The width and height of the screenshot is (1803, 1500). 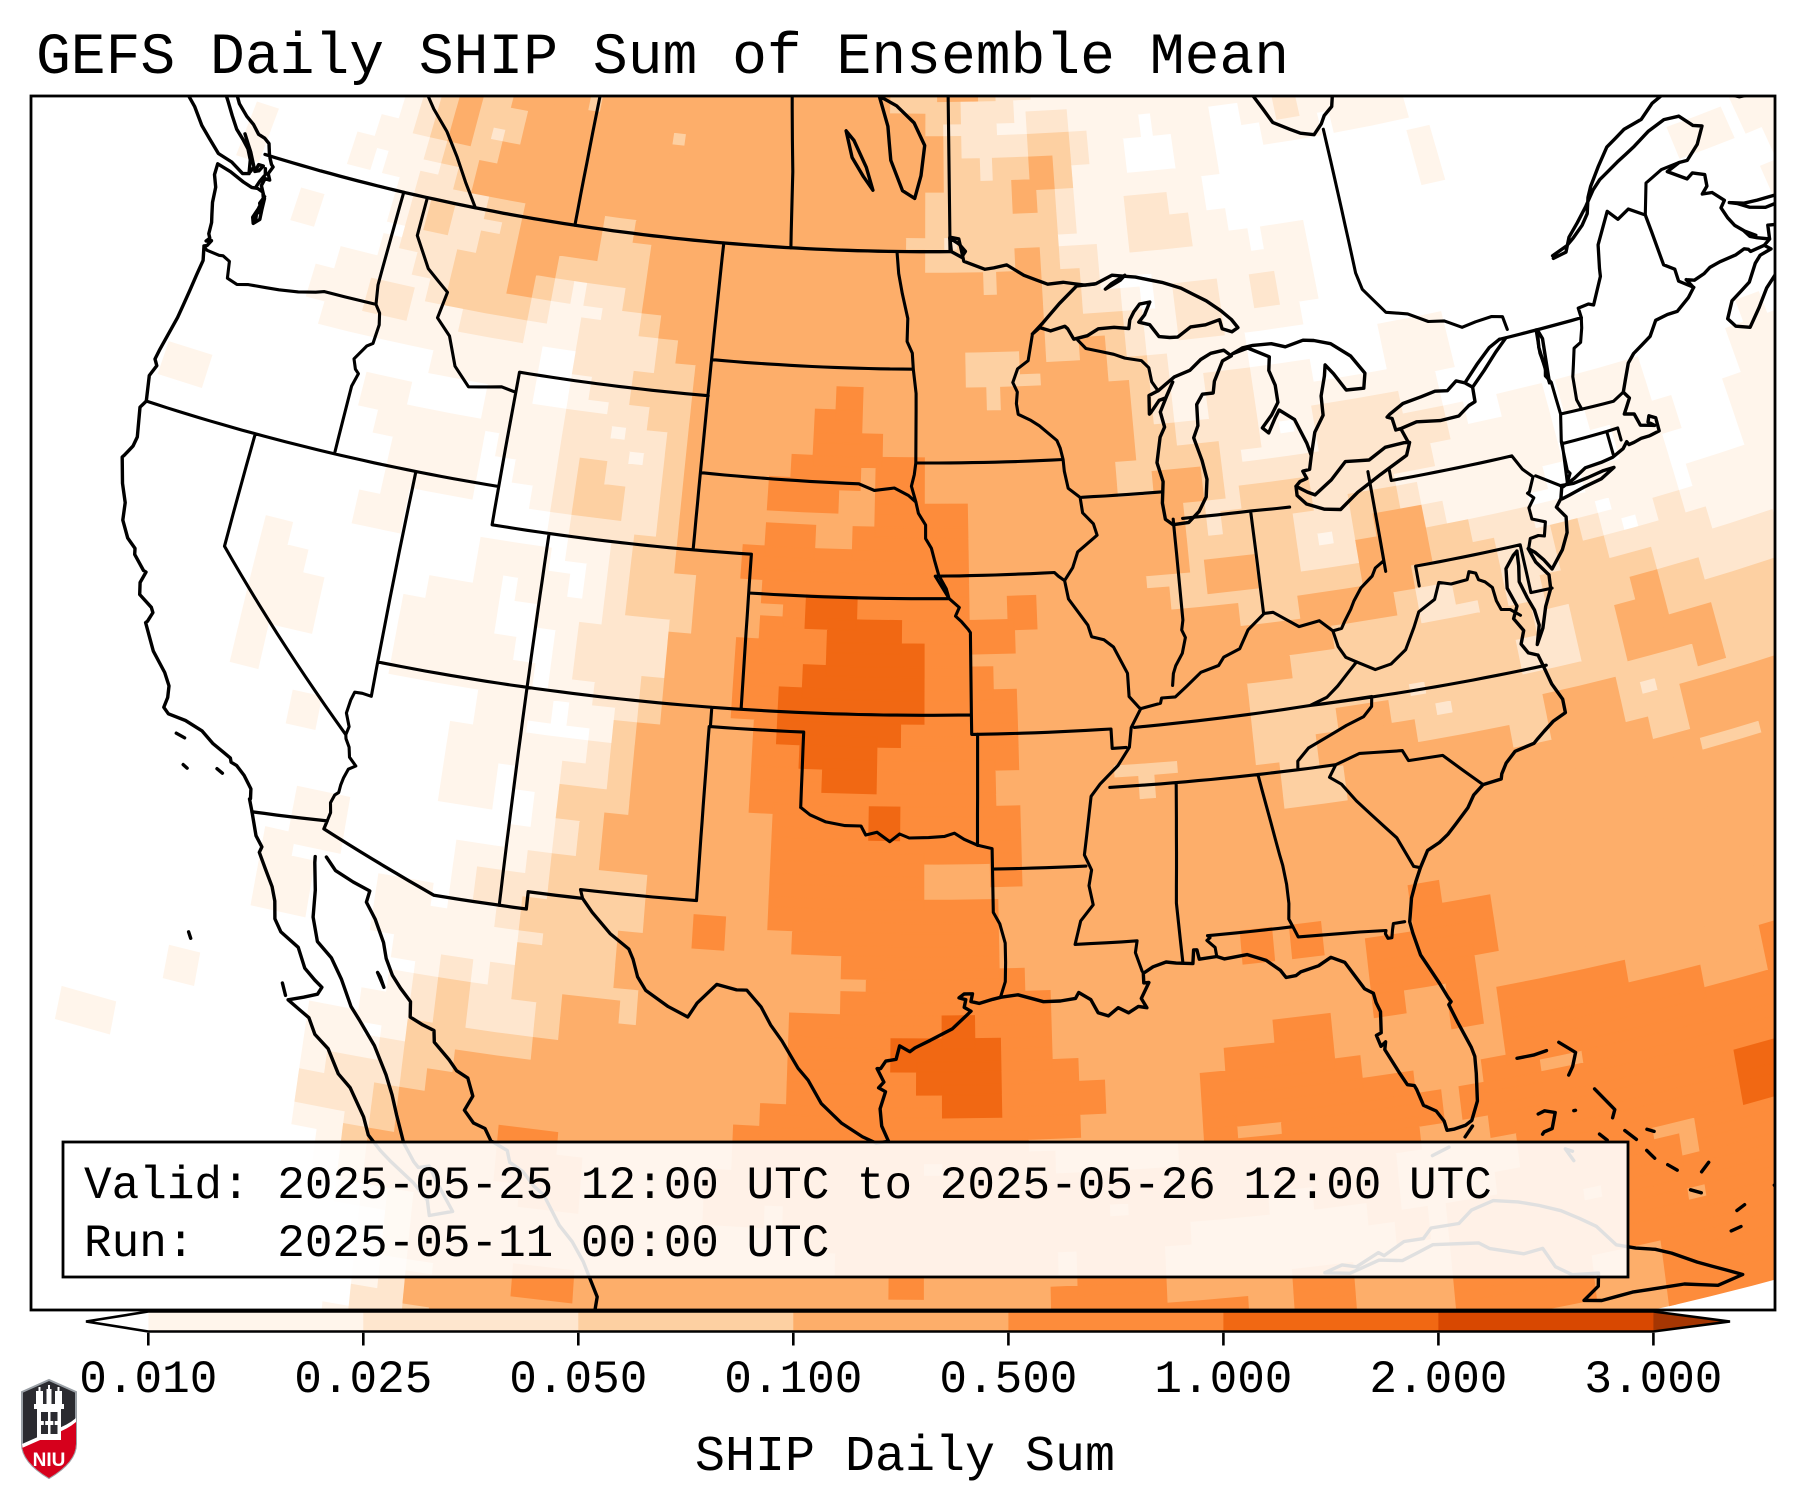 I want to click on svg-text: 2.000, so click(x=1438, y=1380).